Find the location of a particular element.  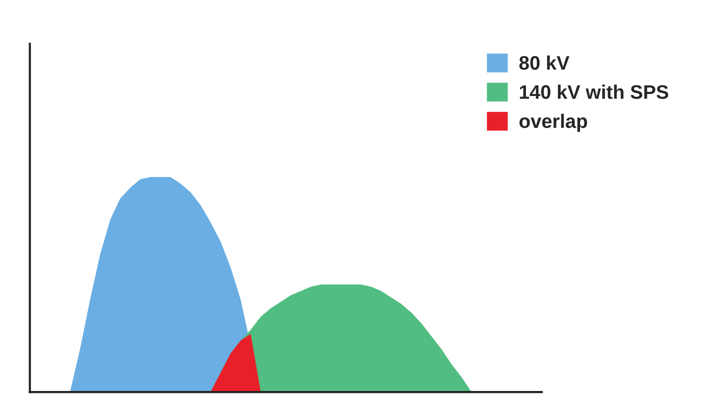

legend-label: overlap is located at coordinates (553, 123).